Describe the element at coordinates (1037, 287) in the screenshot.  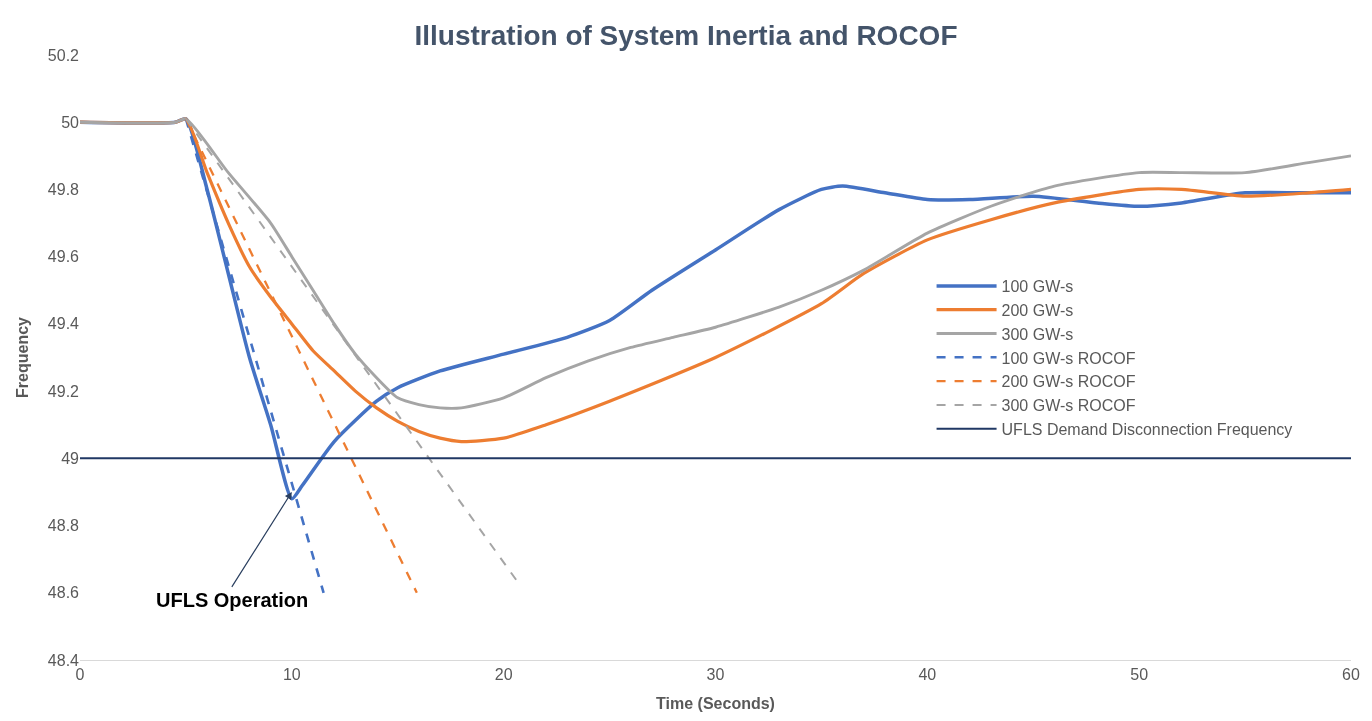
I see `legend-label: 100 GW-s` at that location.